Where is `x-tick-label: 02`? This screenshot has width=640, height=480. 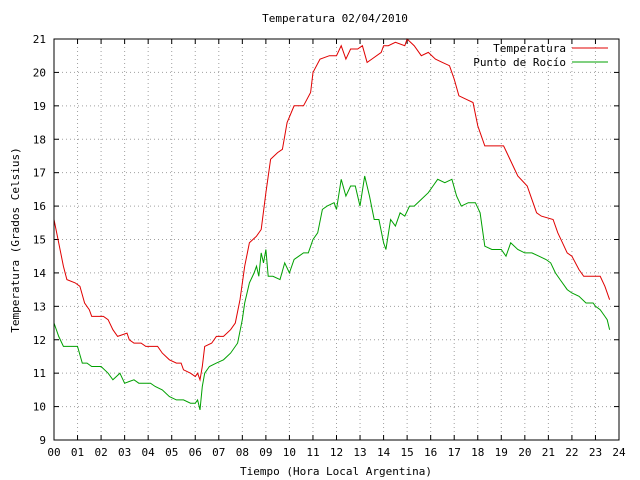 x-tick-label: 02 is located at coordinates (100, 452).